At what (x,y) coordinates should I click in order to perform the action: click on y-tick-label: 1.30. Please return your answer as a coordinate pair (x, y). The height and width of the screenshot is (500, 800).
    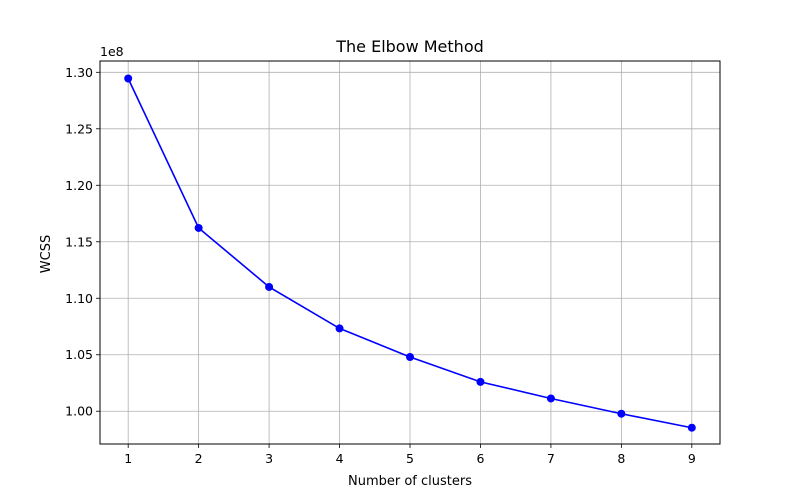
    Looking at the image, I should click on (79, 72).